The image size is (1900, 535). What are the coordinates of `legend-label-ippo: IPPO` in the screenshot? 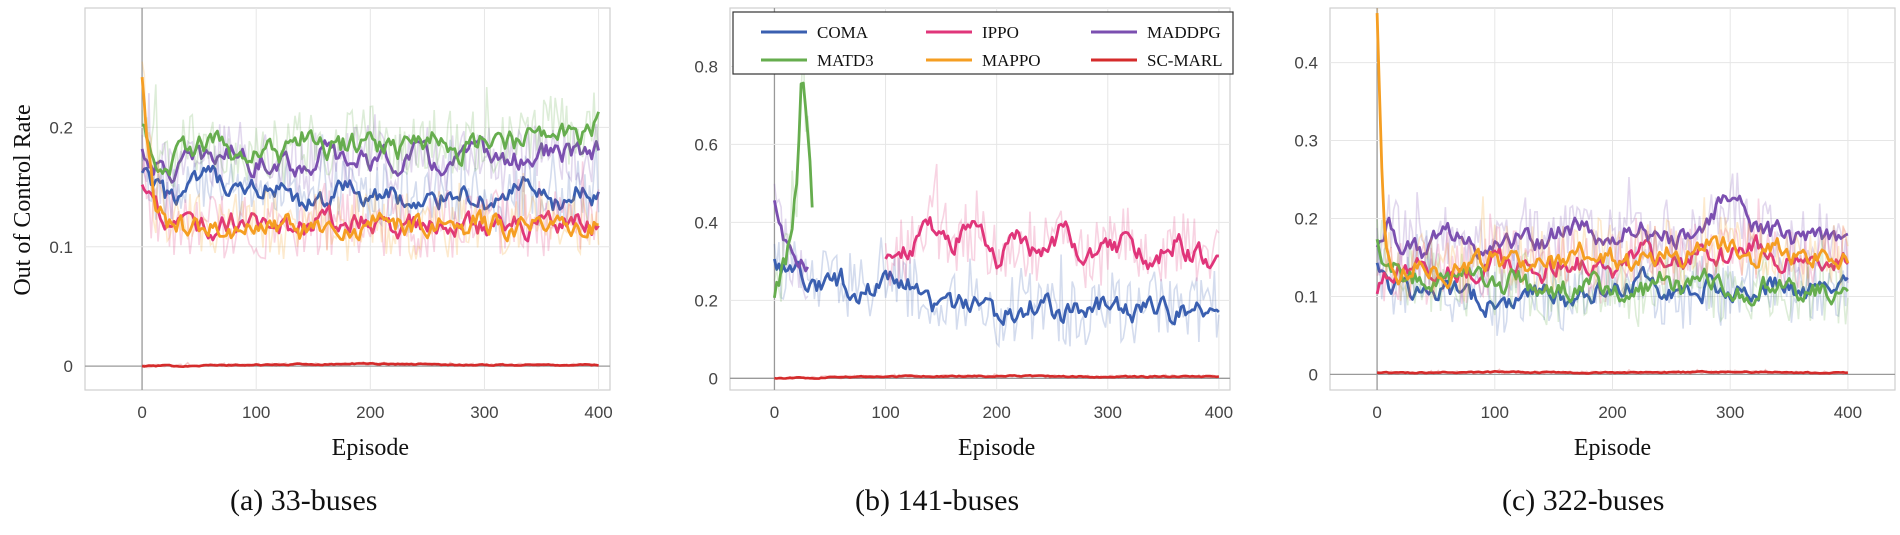 It's located at (1000, 32).